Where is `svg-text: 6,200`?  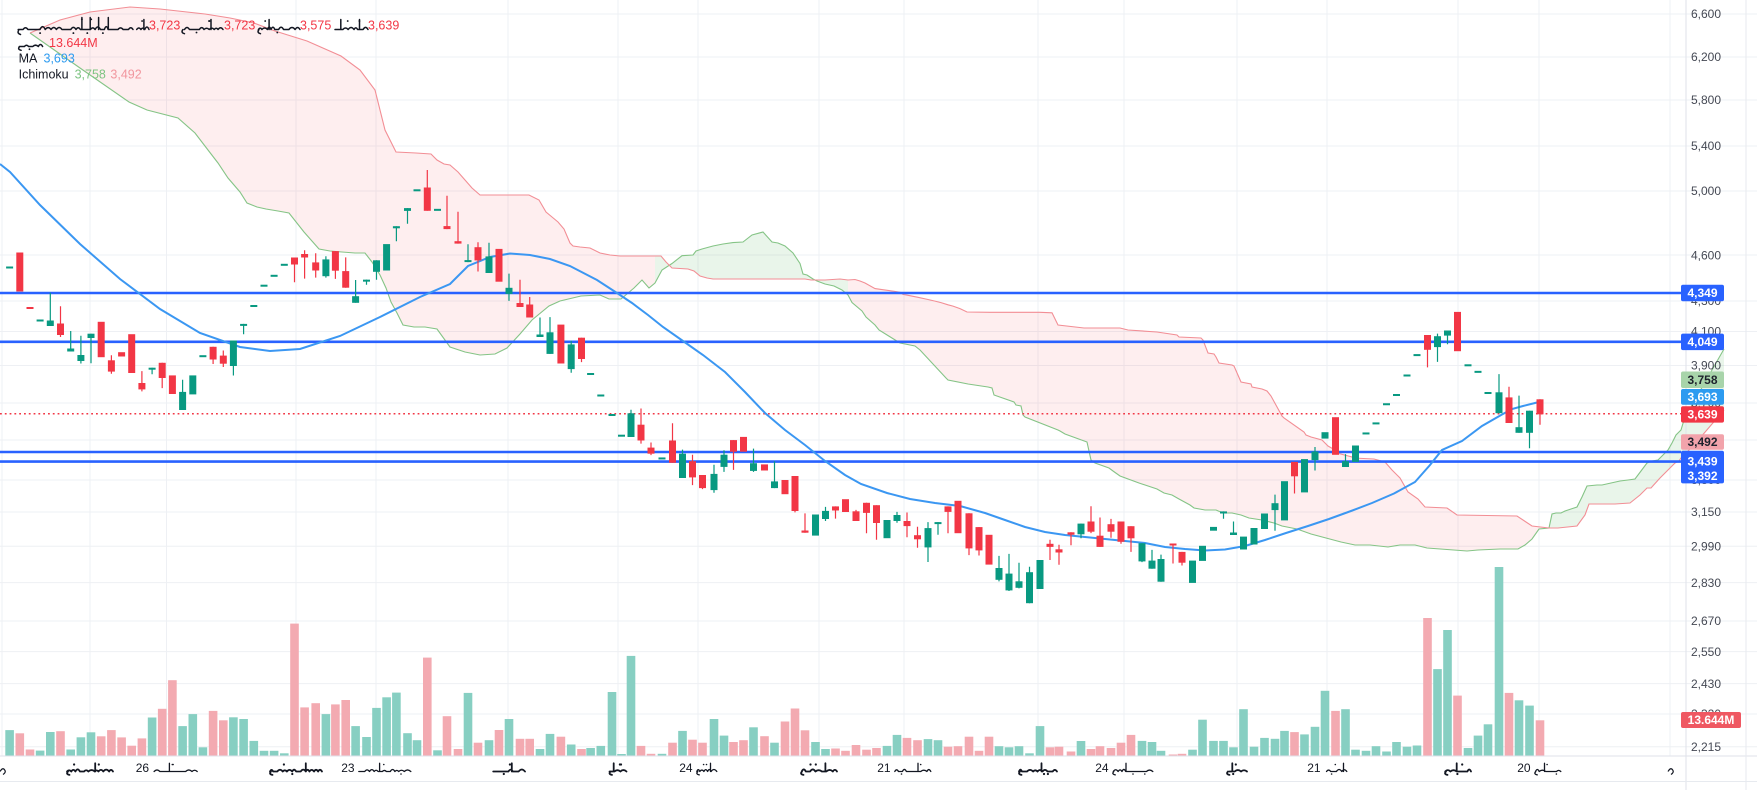
svg-text: 6,200 is located at coordinates (1706, 57).